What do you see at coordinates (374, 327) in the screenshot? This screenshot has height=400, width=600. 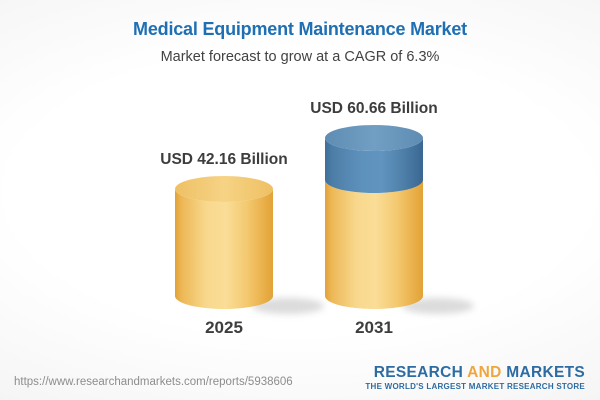 I see `category-label-2031: 2031` at bounding box center [374, 327].